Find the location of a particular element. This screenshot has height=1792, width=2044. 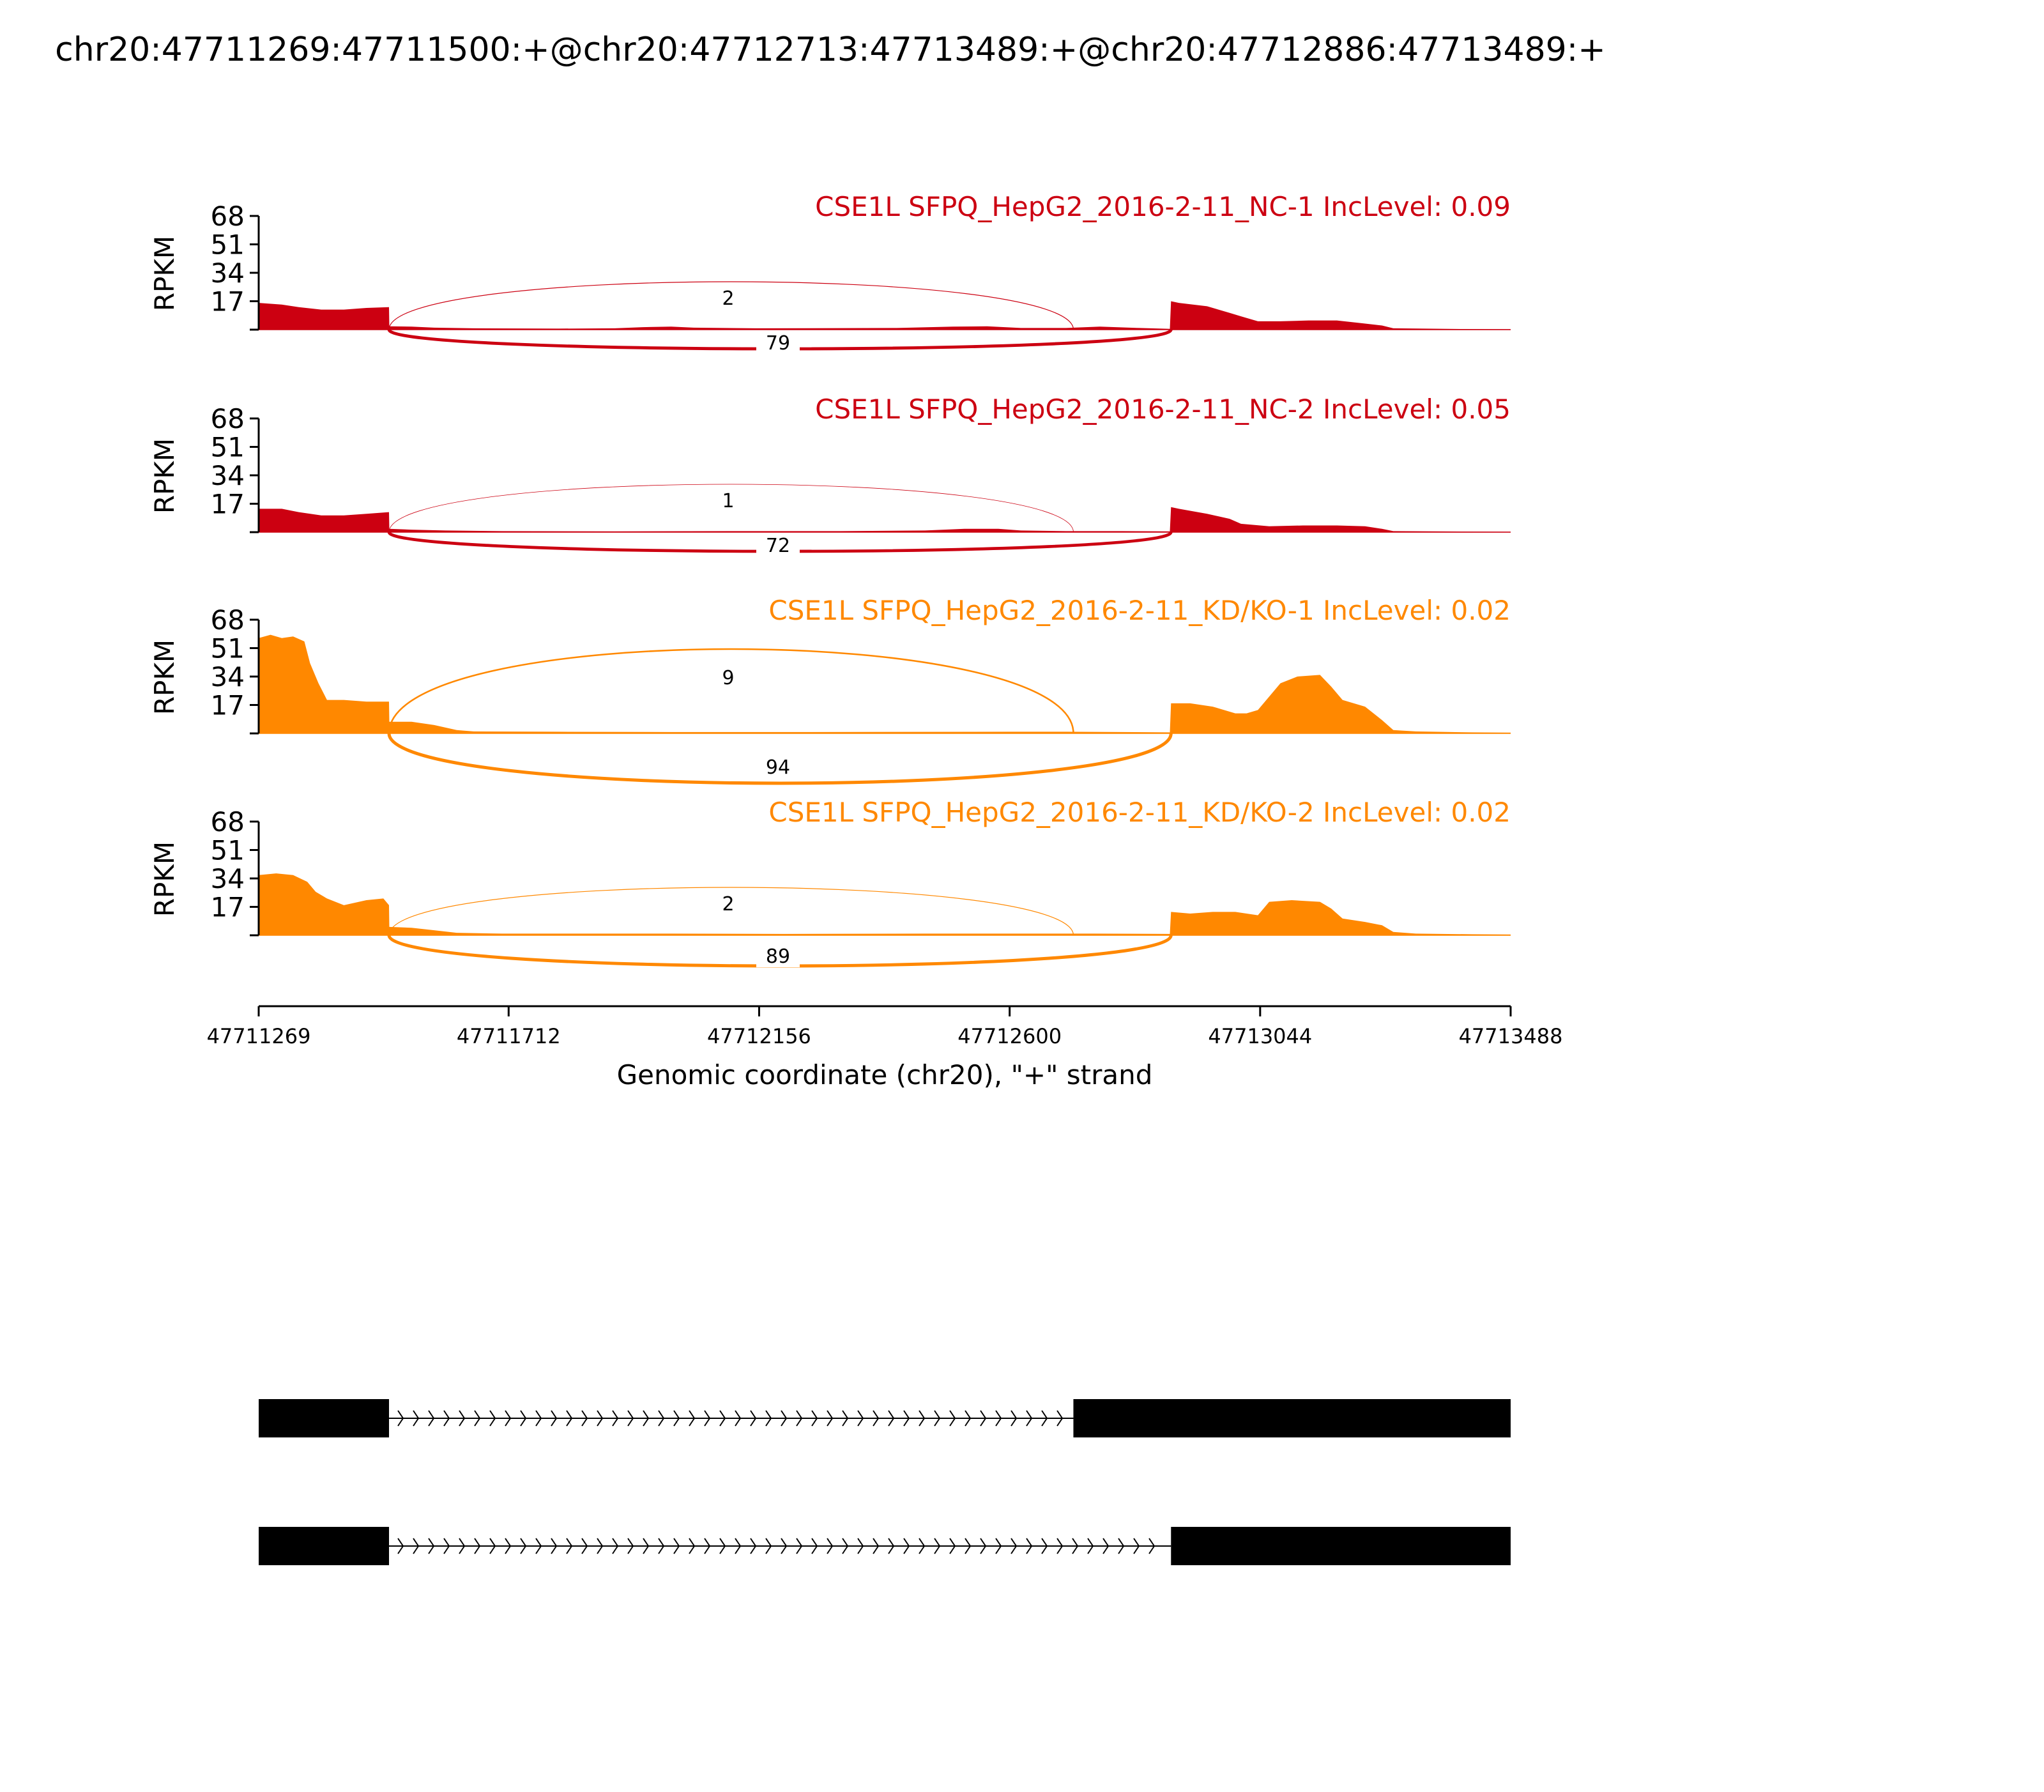

junction-count-label: 79 is located at coordinates (778, 344).